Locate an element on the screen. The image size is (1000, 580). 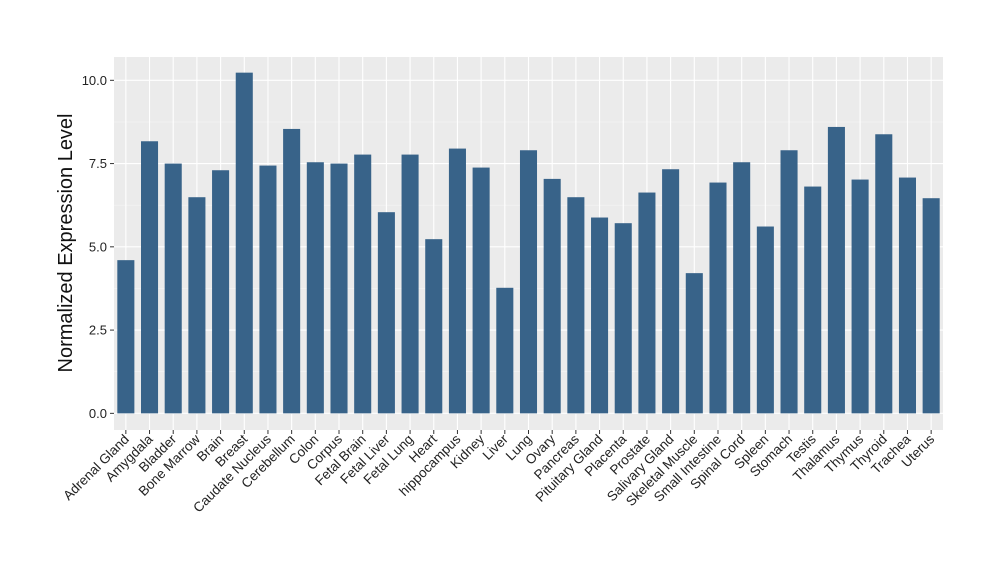
y-tick-label: 2.5 is located at coordinates (98, 330).